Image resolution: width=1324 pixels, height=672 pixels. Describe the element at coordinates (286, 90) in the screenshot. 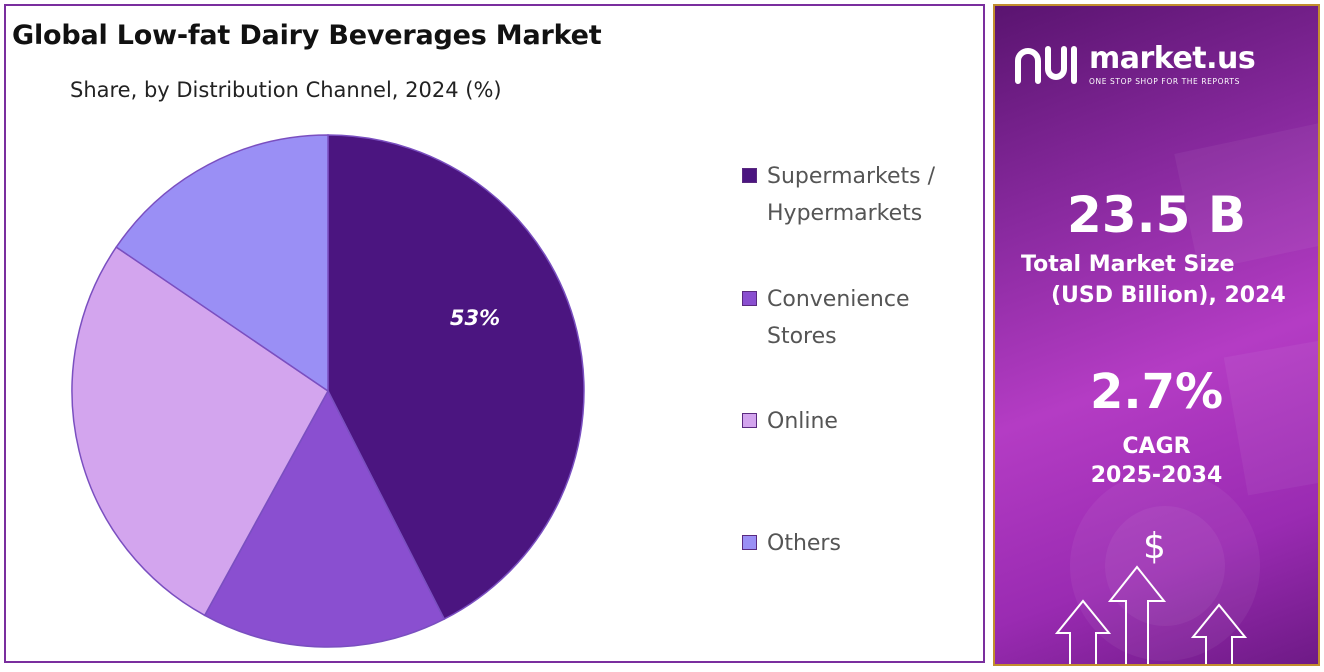

I see `chart-subtitle: Share, by Distribution Channel, 2024 (%)` at that location.